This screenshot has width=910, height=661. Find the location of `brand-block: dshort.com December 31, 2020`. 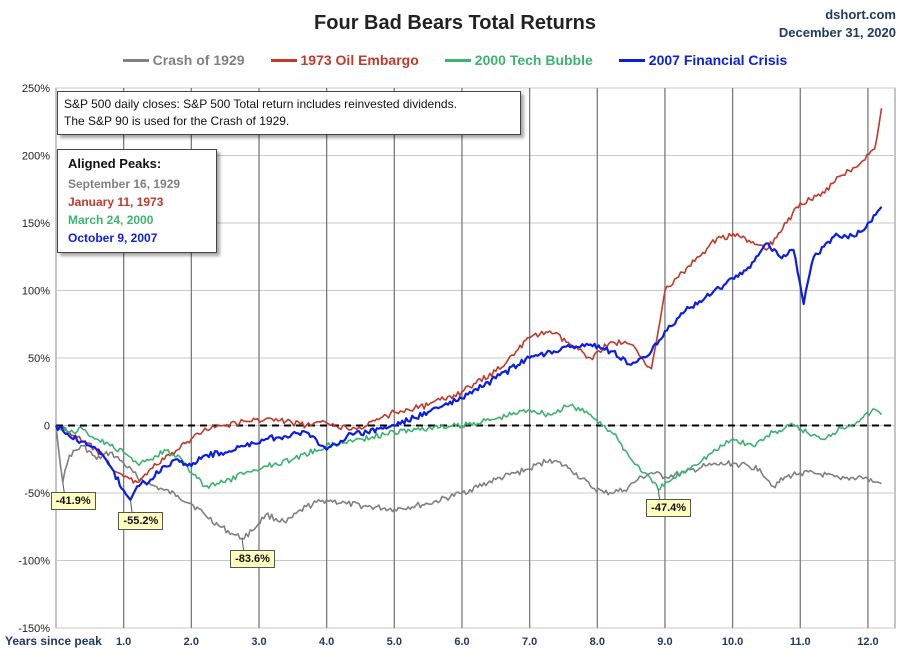

brand-block: dshort.com December 31, 2020 is located at coordinates (837, 24).